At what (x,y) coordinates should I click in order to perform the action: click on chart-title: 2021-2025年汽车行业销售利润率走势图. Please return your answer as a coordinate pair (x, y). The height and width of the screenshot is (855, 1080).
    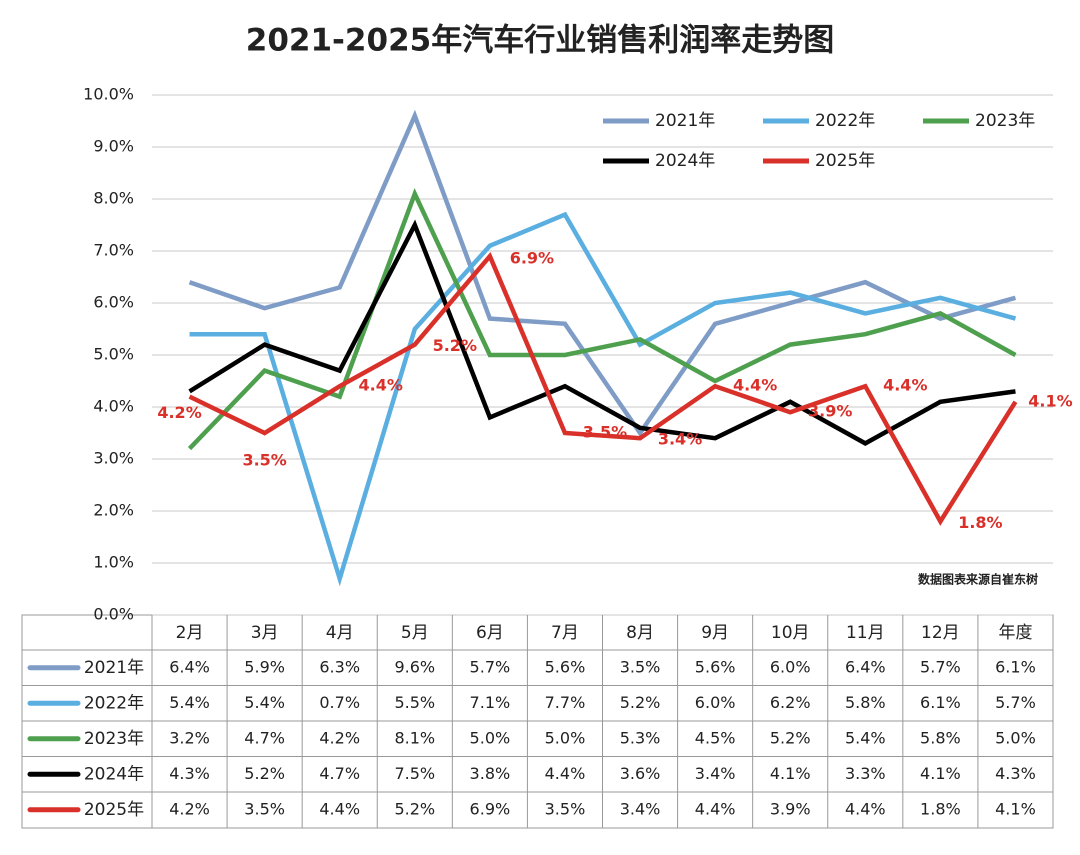
    Looking at the image, I should click on (540, 41).